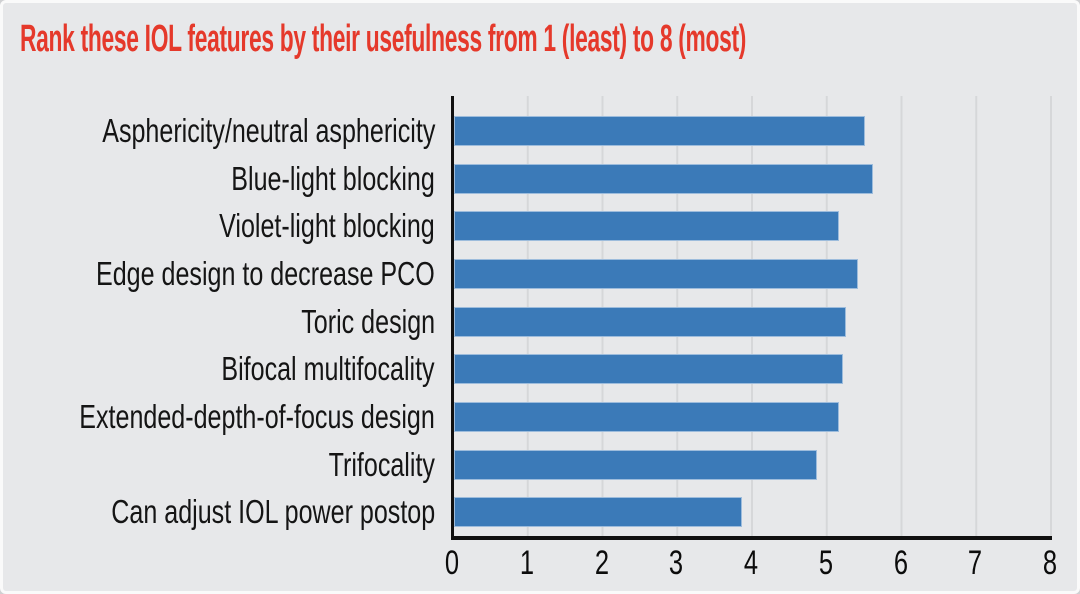 Image resolution: width=1080 pixels, height=594 pixels. What do you see at coordinates (676, 563) in the screenshot?
I see `x-tick-label: 3` at bounding box center [676, 563].